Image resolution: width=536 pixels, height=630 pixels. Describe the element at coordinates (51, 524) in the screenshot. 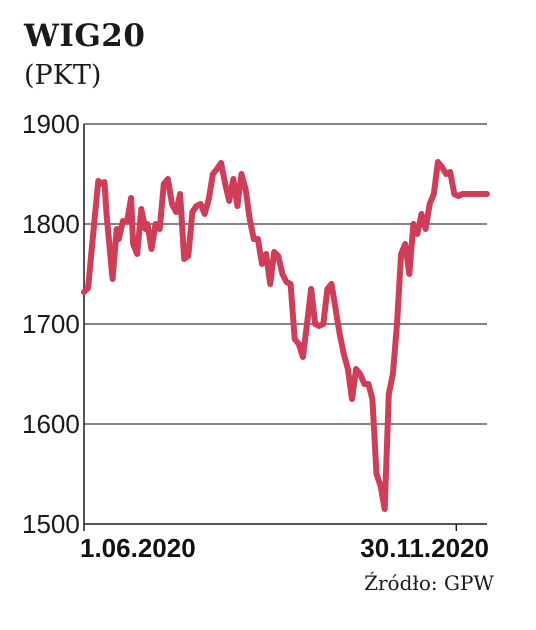

I see `y-tick-label: 1500` at that location.